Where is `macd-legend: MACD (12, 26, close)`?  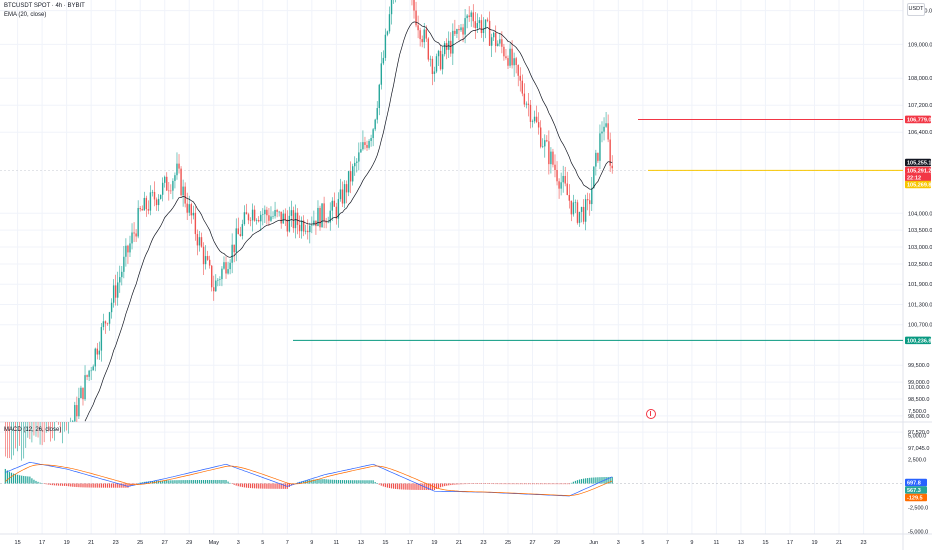
macd-legend: MACD (12, 26, close) is located at coordinates (33, 430).